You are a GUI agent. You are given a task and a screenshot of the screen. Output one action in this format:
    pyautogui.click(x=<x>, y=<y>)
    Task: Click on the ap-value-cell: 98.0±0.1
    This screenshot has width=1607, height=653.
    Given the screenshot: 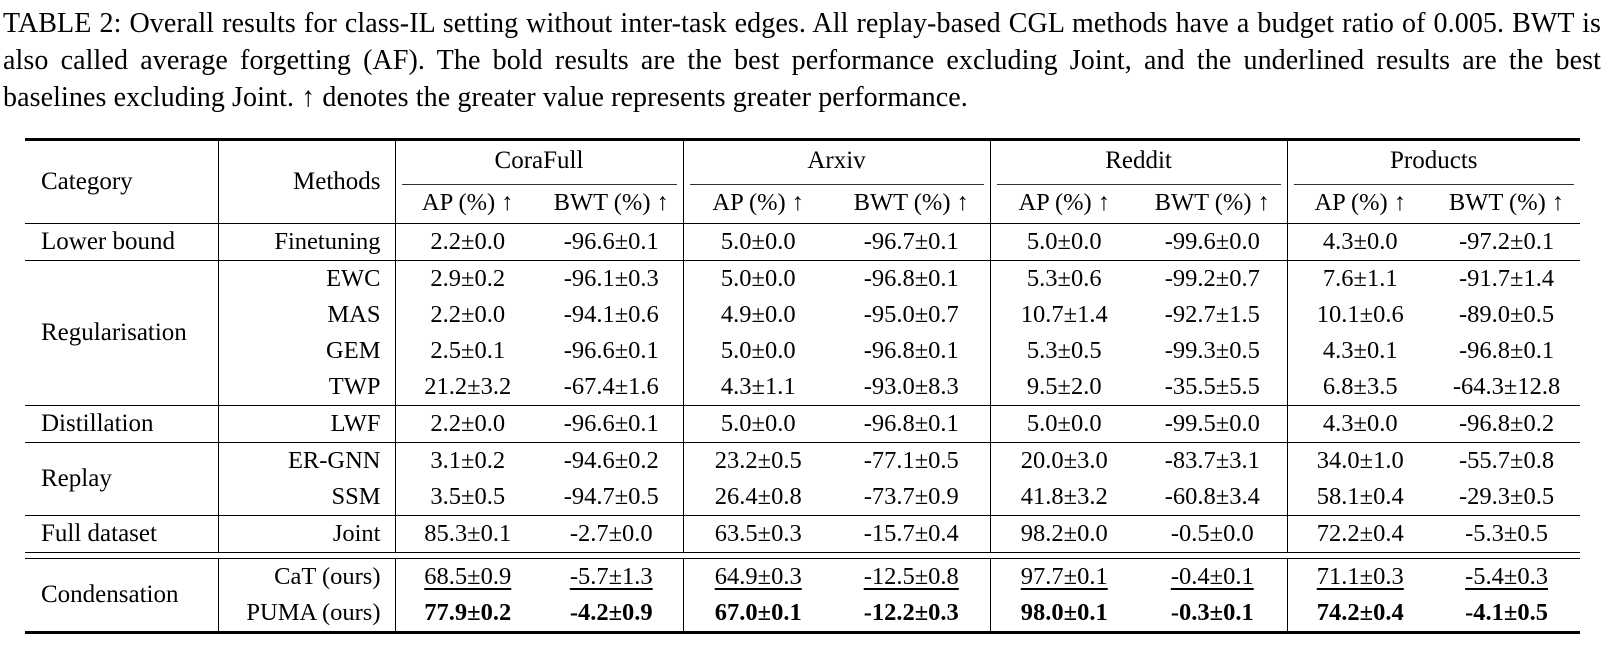 What is the action you would take?
    pyautogui.click(x=1064, y=612)
    